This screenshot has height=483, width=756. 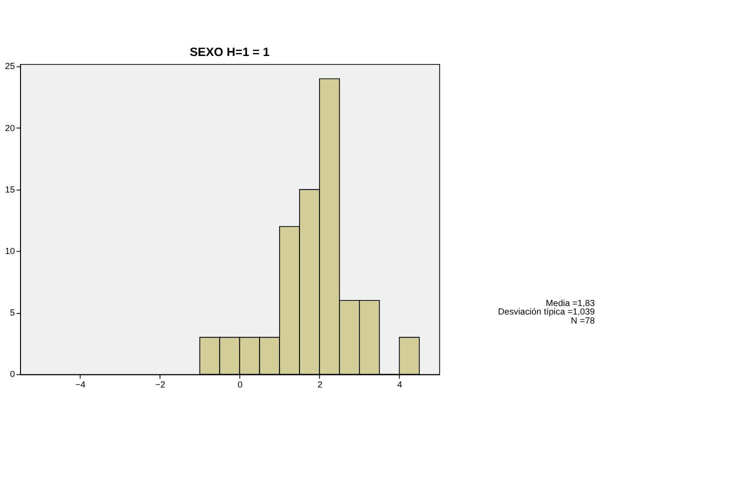 What do you see at coordinates (570, 303) in the screenshot?
I see `text: Media =1,83` at bounding box center [570, 303].